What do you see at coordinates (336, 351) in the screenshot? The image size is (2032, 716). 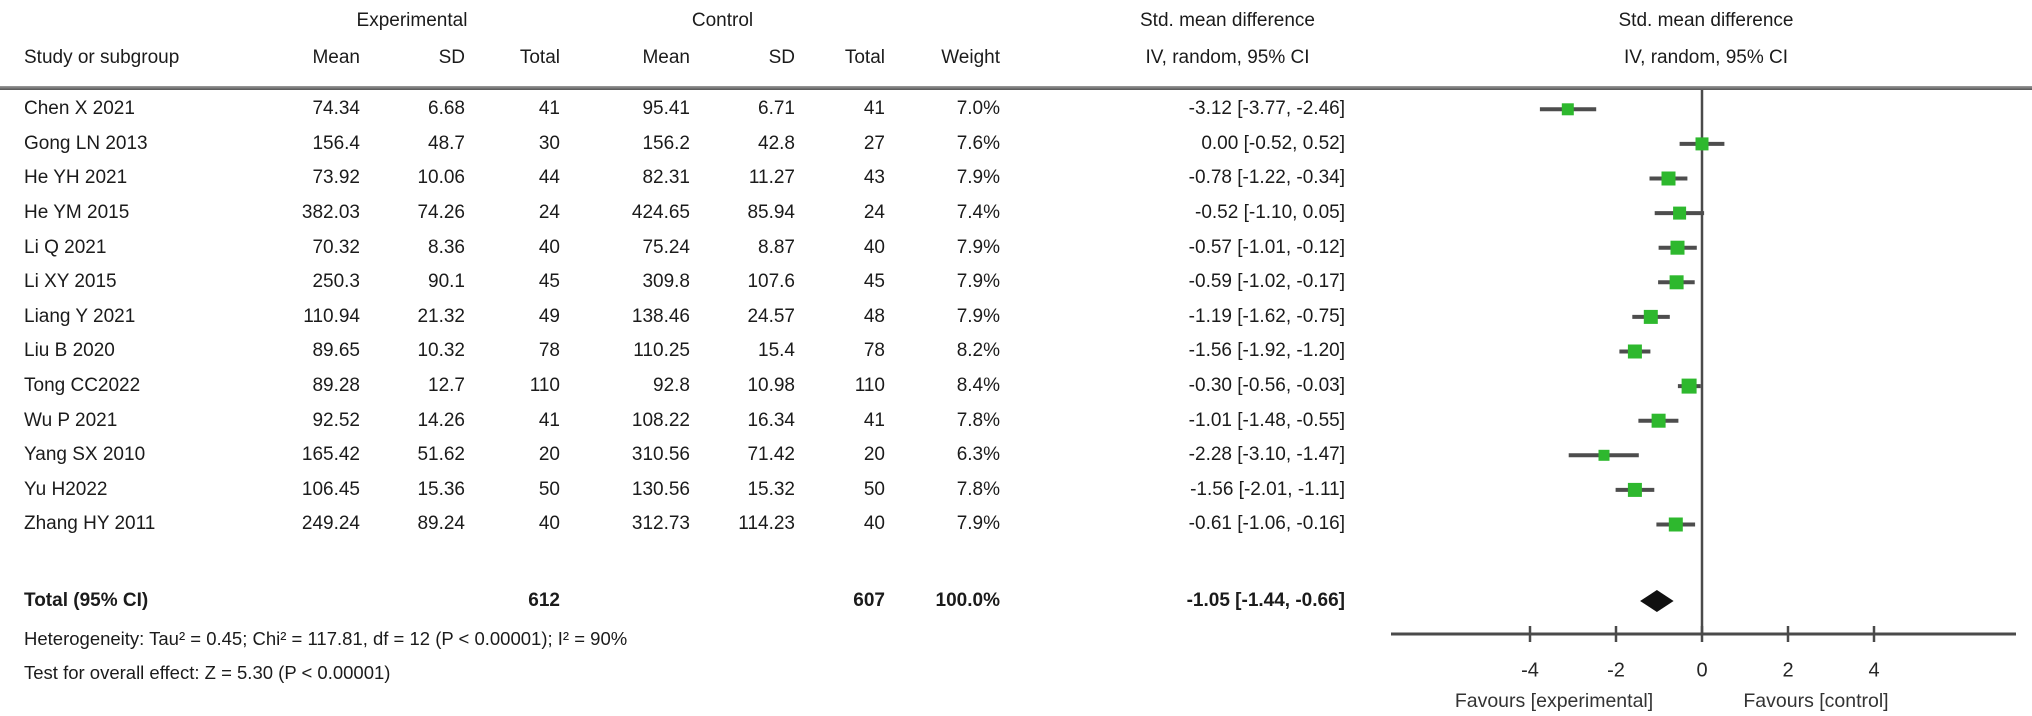 I see `cell-exp-mean: 89.65` at bounding box center [336, 351].